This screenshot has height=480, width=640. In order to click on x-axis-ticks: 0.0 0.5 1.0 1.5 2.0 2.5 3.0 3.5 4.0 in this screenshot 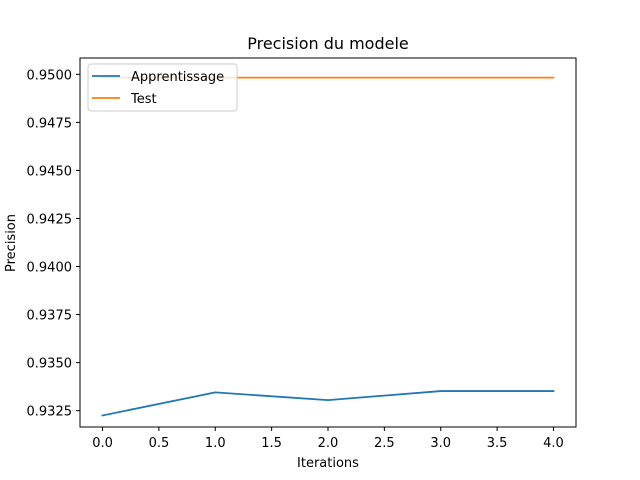, I will do `click(328, 439)`.